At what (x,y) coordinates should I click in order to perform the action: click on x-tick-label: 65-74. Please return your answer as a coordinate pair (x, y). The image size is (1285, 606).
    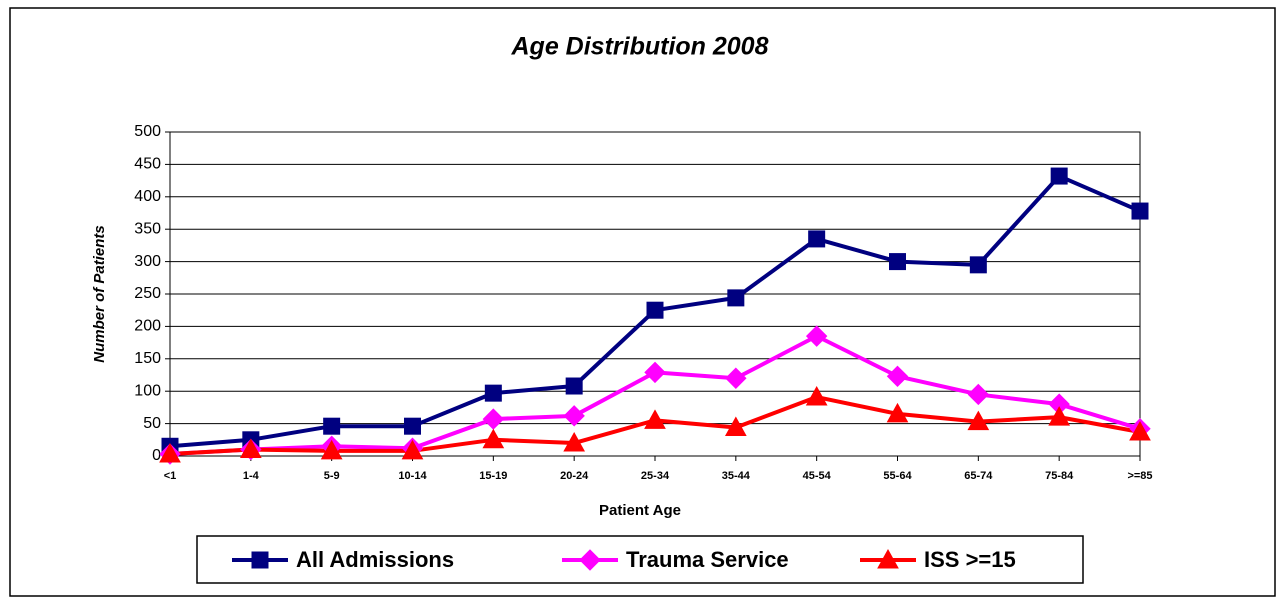
    Looking at the image, I should click on (978, 476).